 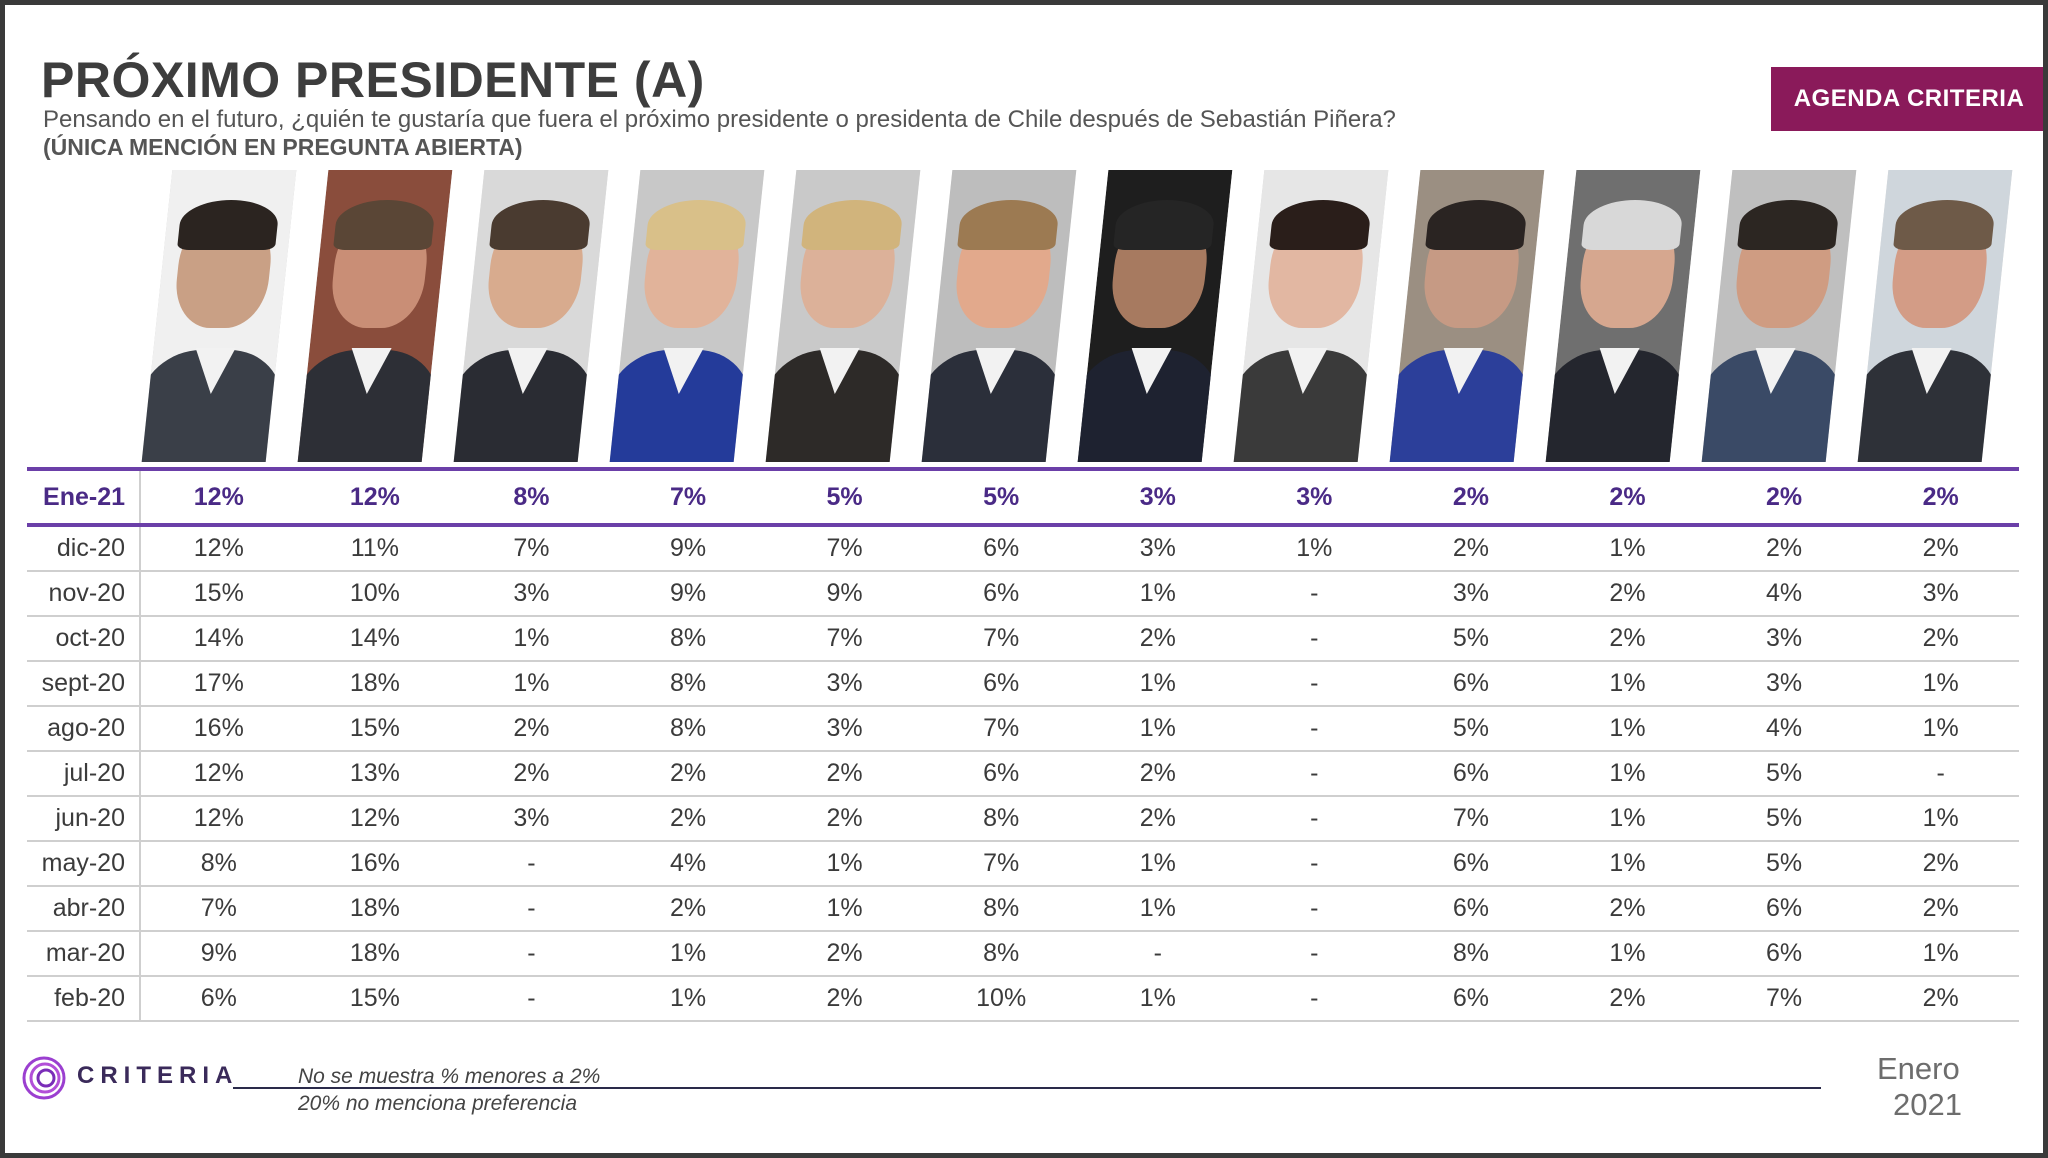 I want to click on month-cell: mar-20, so click(x=84, y=954).